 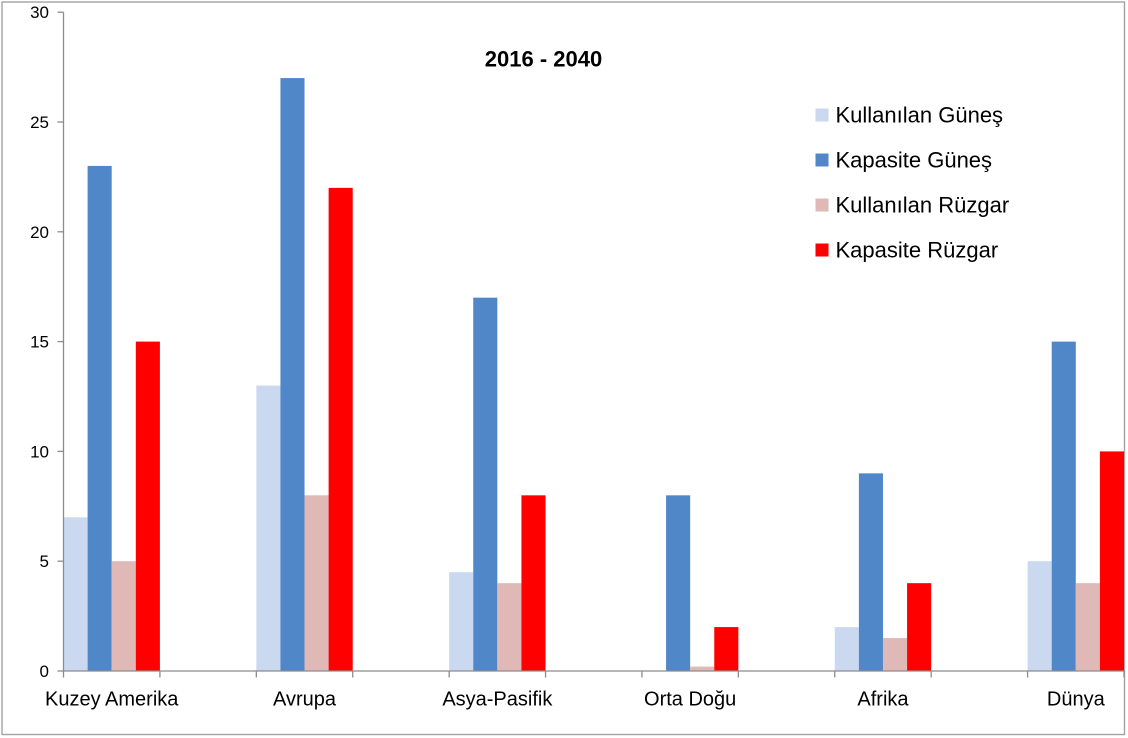 What do you see at coordinates (39, 342) in the screenshot?
I see `svg-text: 15` at bounding box center [39, 342].